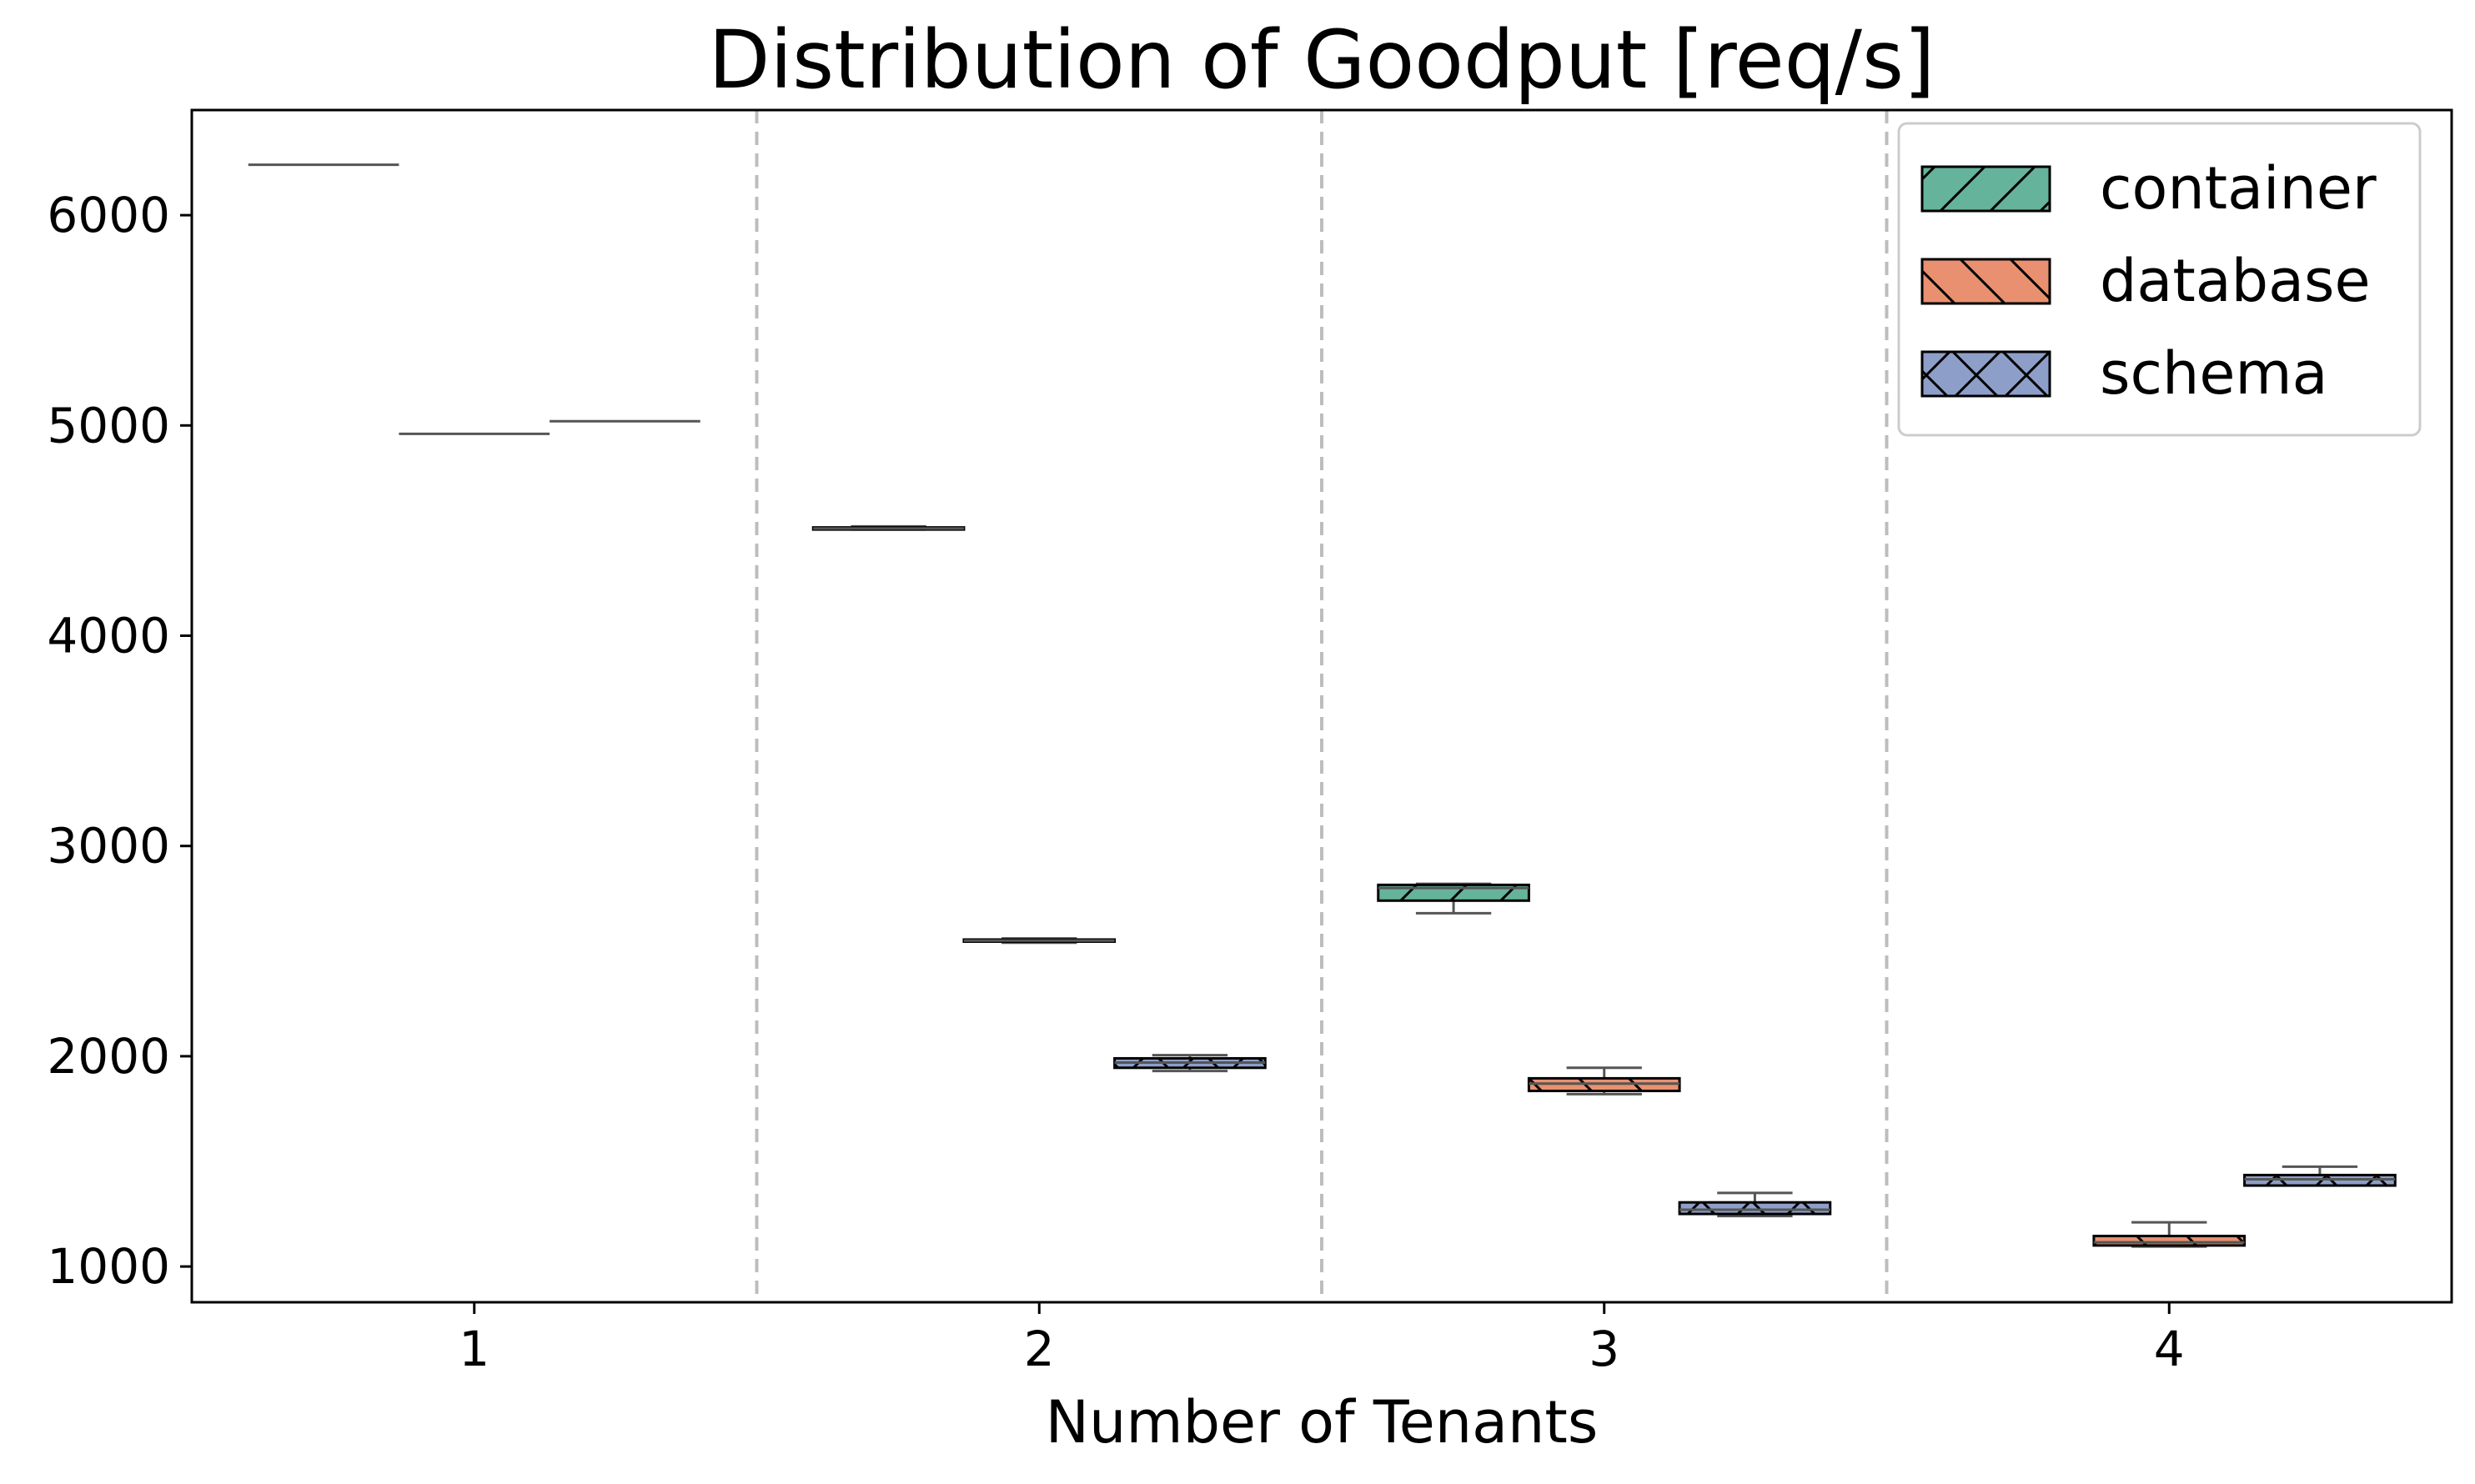 The image size is (2475, 1484). I want to click on legend: container database schema, so click(2159, 279).